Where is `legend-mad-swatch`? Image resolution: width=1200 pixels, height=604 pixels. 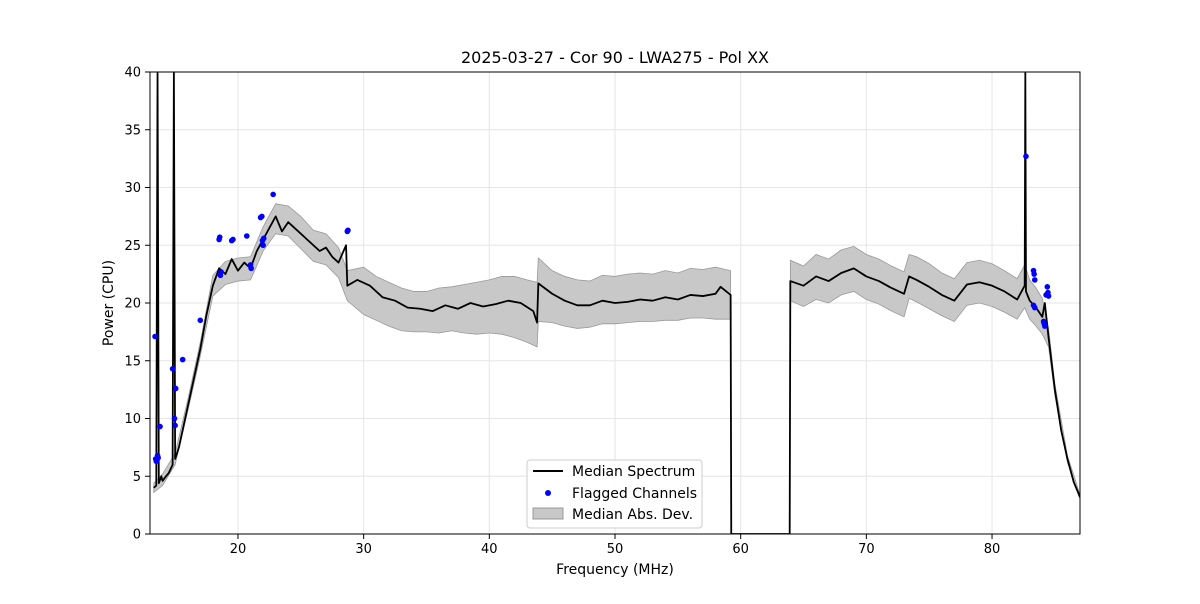
legend-mad-swatch is located at coordinates (548, 513).